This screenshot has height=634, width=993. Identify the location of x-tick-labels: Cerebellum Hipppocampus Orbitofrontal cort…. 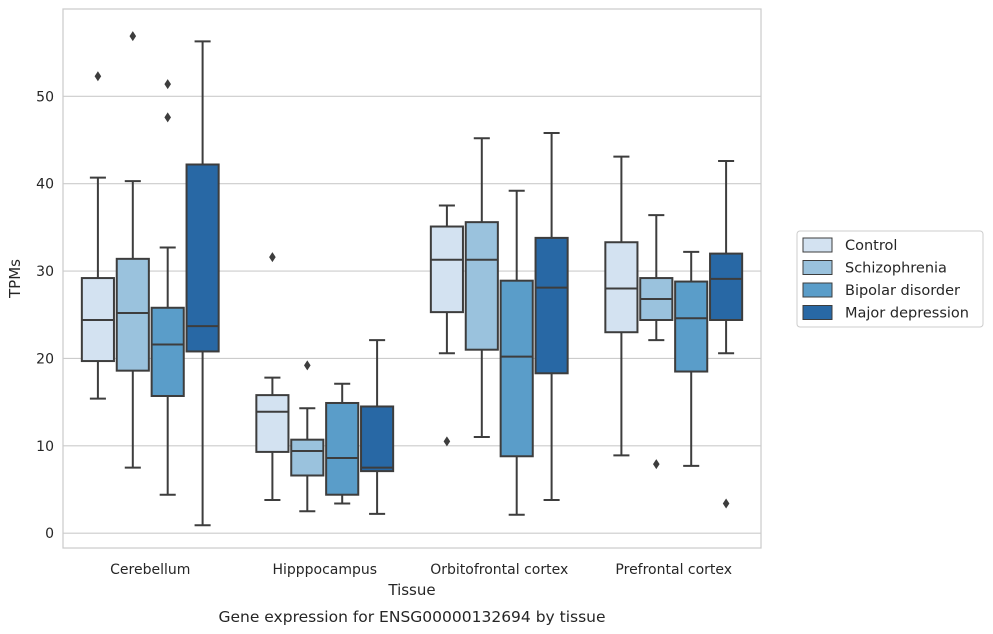
(421, 570).